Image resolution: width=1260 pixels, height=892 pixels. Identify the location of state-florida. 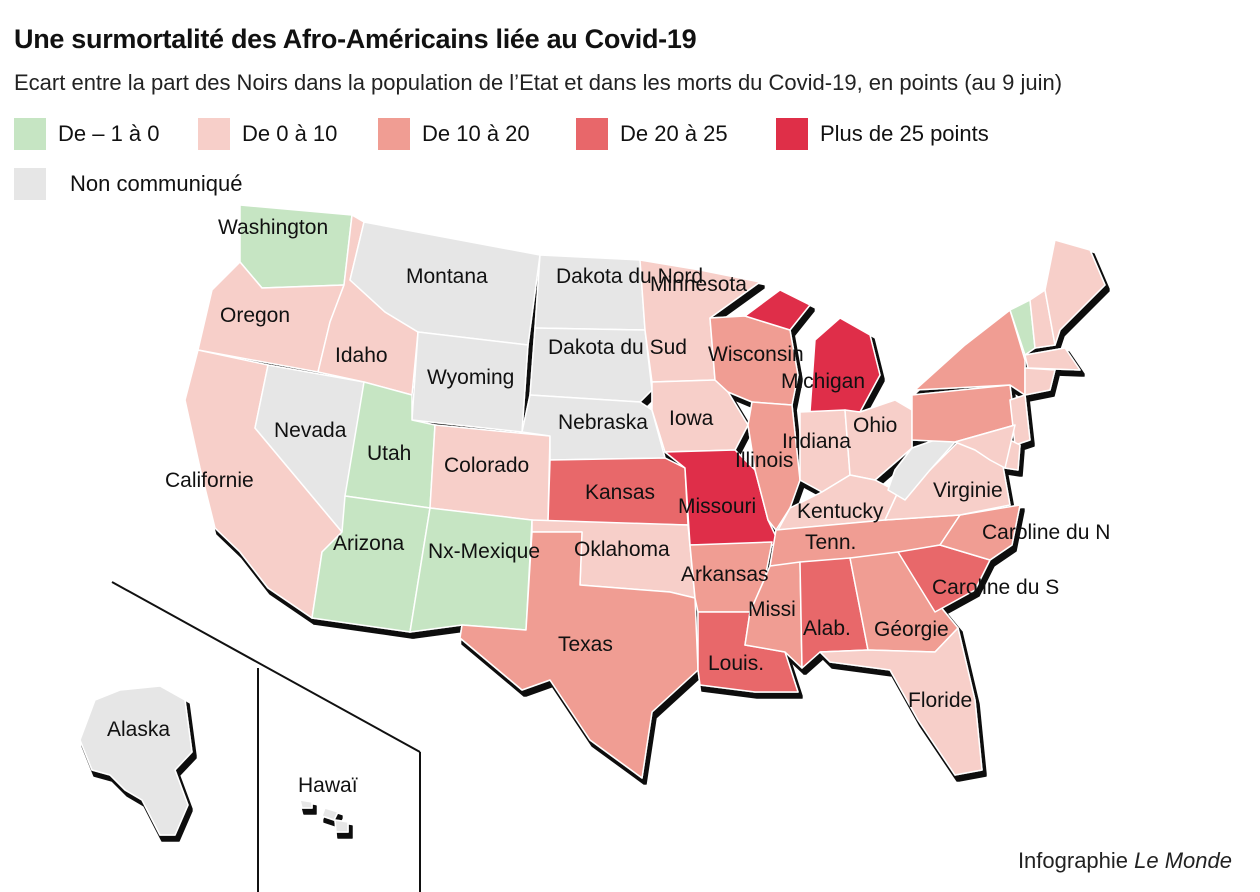
(901, 701).